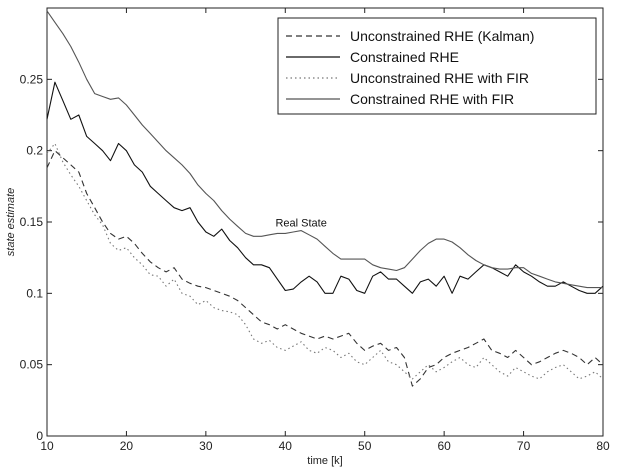 The image size is (618, 468). Describe the element at coordinates (34, 151) in the screenshot. I see `y-tick-label: 0.2` at that location.